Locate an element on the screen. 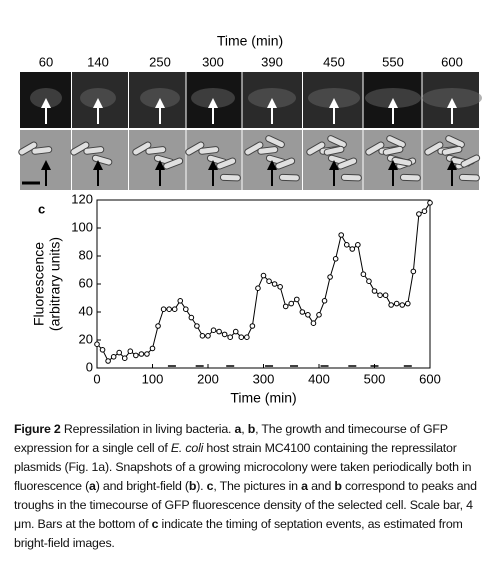 The width and height of the screenshot is (496, 570). time-label: 600 is located at coordinates (452, 61).